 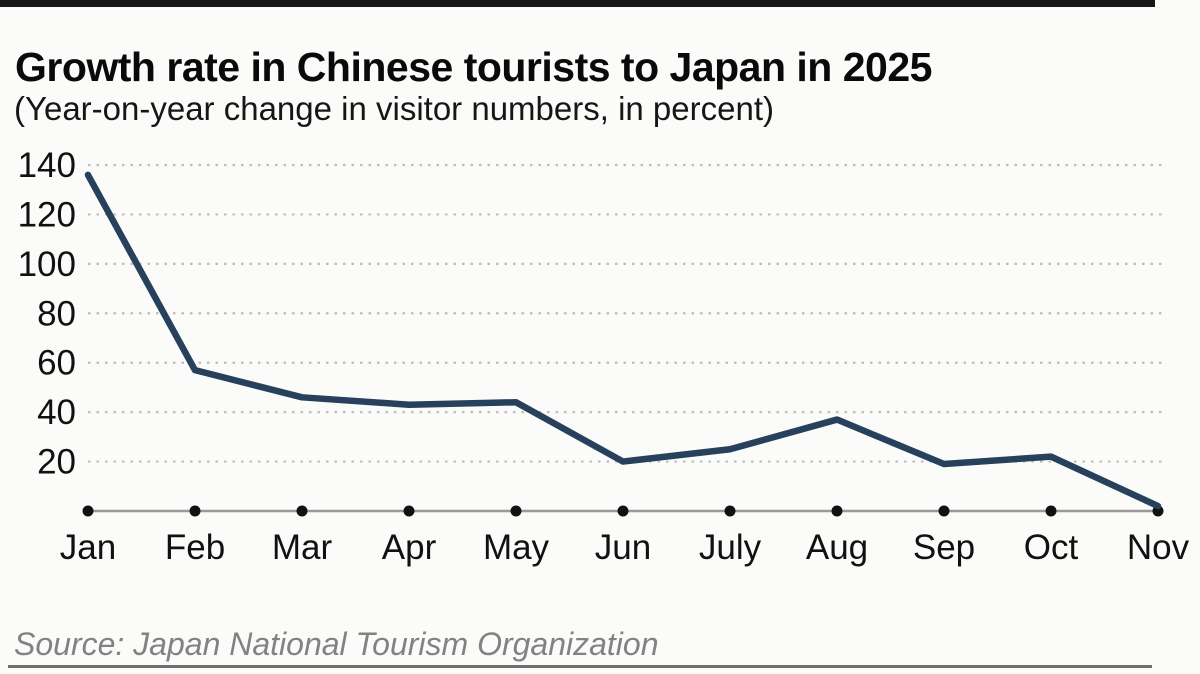 What do you see at coordinates (409, 547) in the screenshot?
I see `x-axis-month-label: Apr` at bounding box center [409, 547].